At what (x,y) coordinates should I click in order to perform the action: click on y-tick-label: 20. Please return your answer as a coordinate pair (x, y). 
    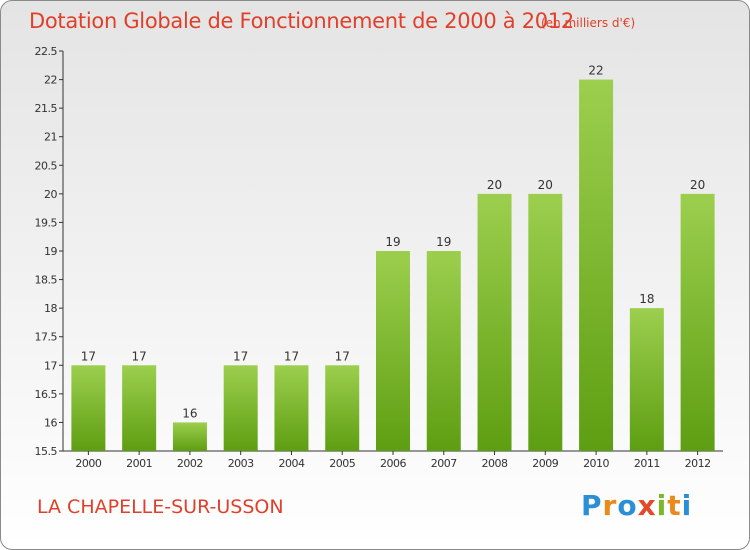
    Looking at the image, I should click on (50, 194).